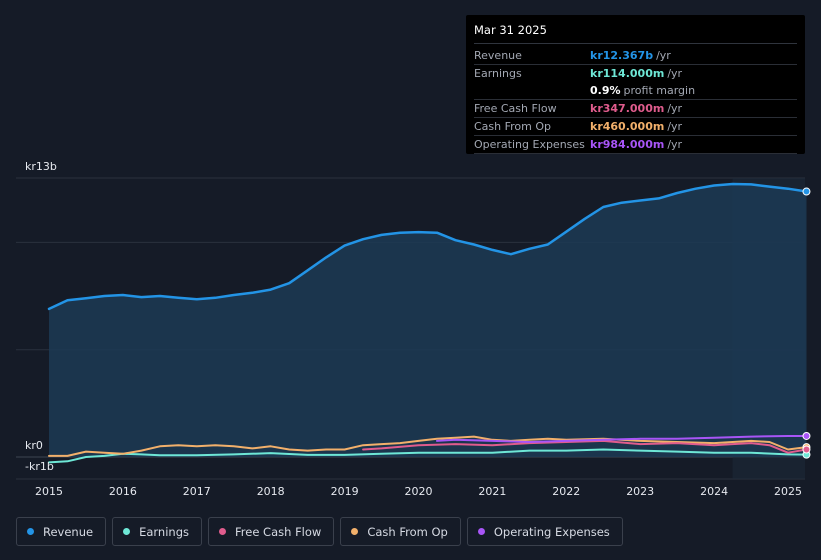 This screenshot has height=560, width=821. I want to click on tooltip-row-operating-expenses: Operating Expenses kr984.000m /yr, so click(635, 145).